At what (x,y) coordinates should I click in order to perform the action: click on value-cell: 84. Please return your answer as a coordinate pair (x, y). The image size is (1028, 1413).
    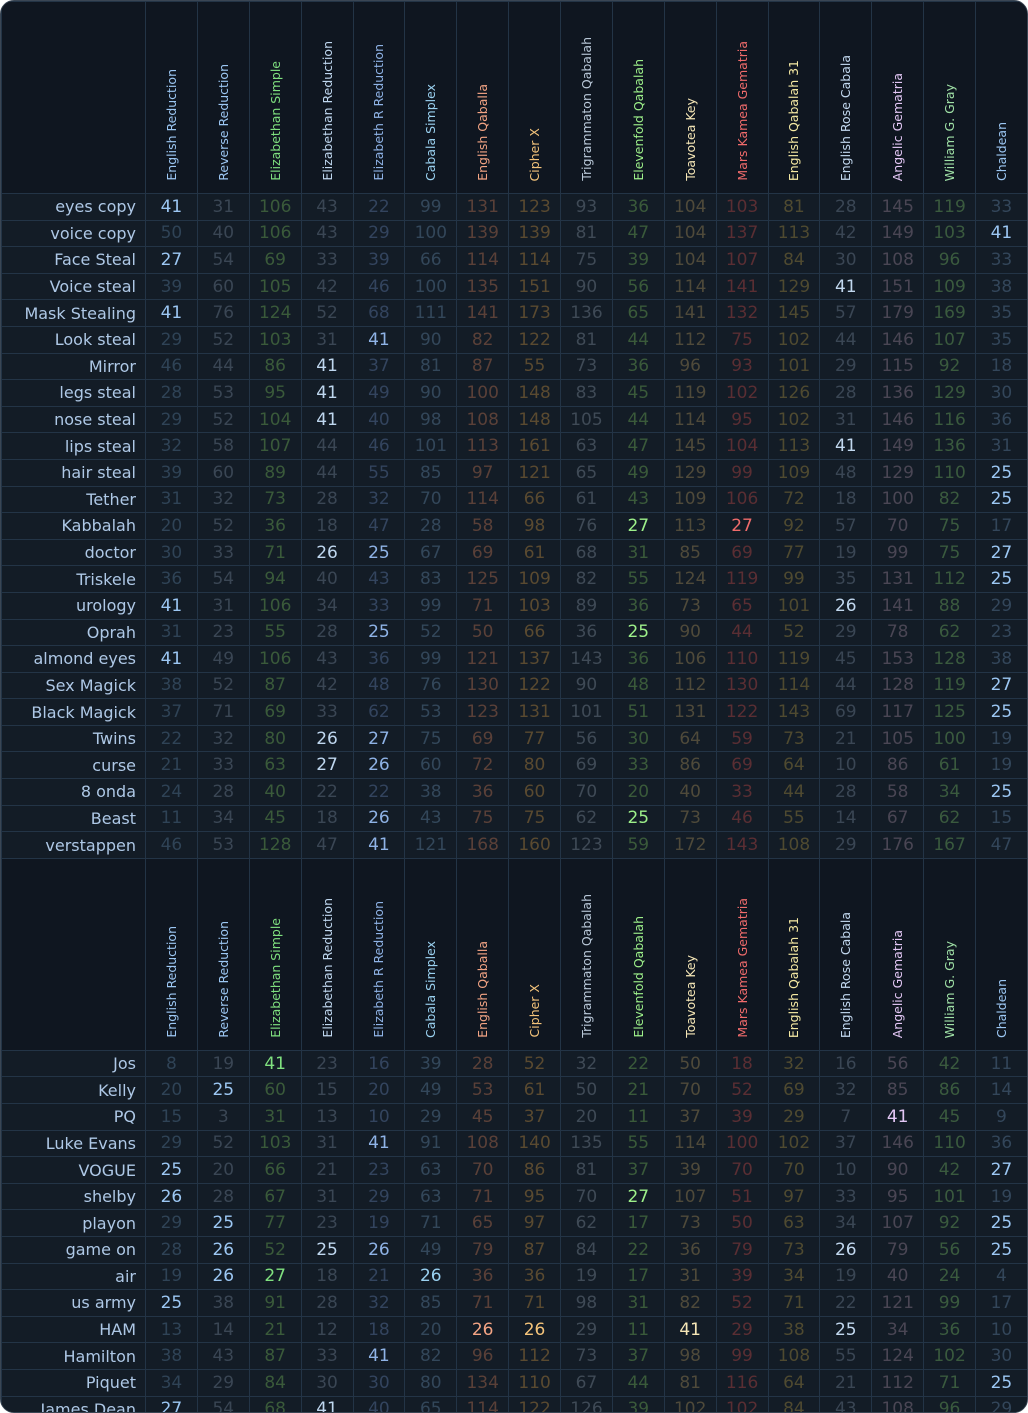
    Looking at the image, I should click on (275, 1382).